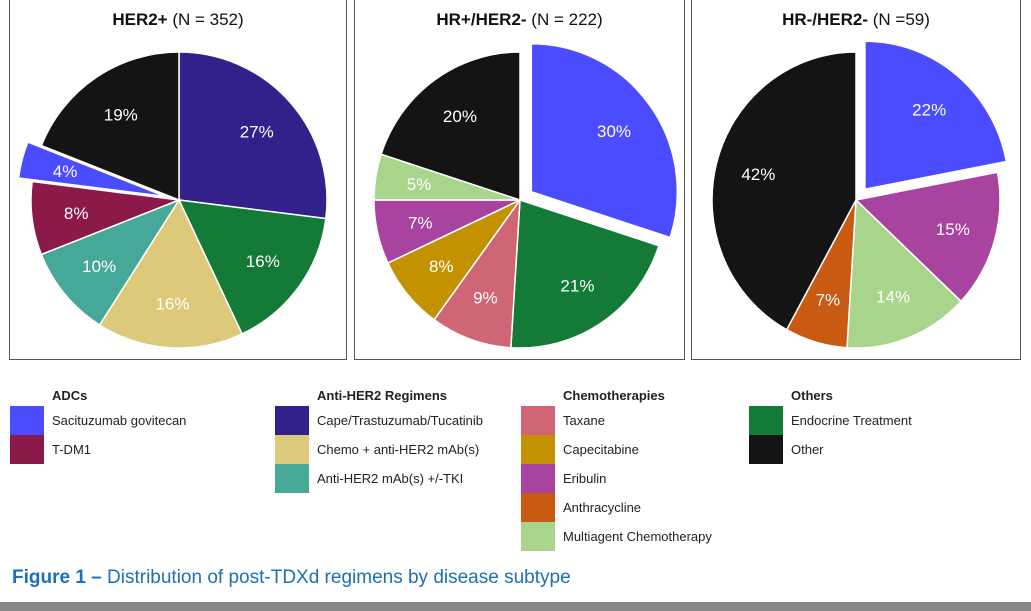 The height and width of the screenshot is (611, 1031). Describe the element at coordinates (460, 116) in the screenshot. I see `data-label: 20%` at that location.